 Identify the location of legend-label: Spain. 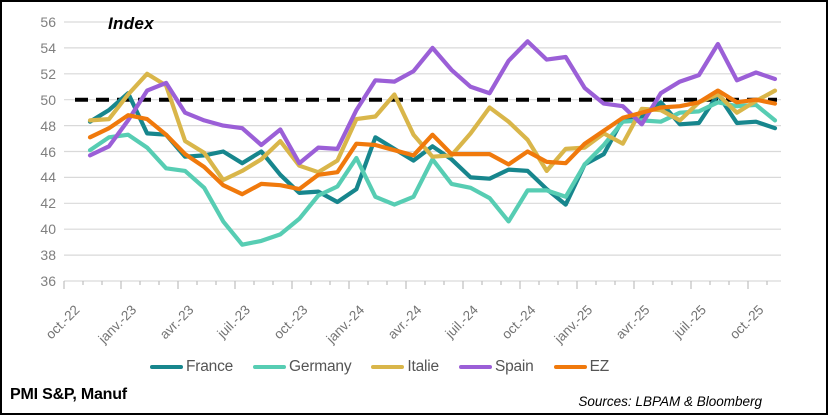
(514, 366).